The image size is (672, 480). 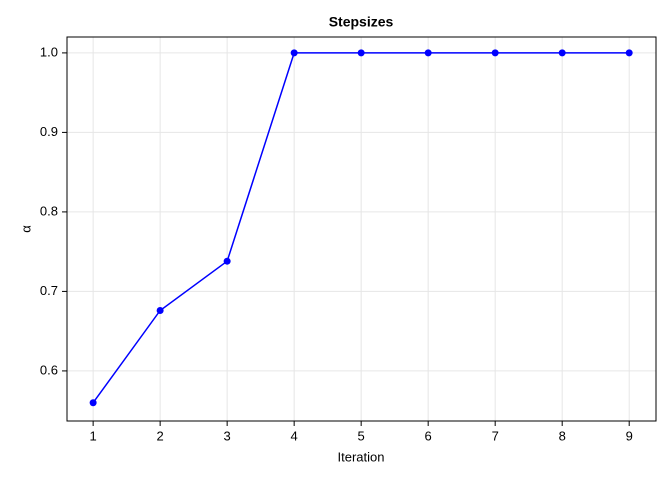 I want to click on x-tick-label: 2, so click(x=160, y=435).